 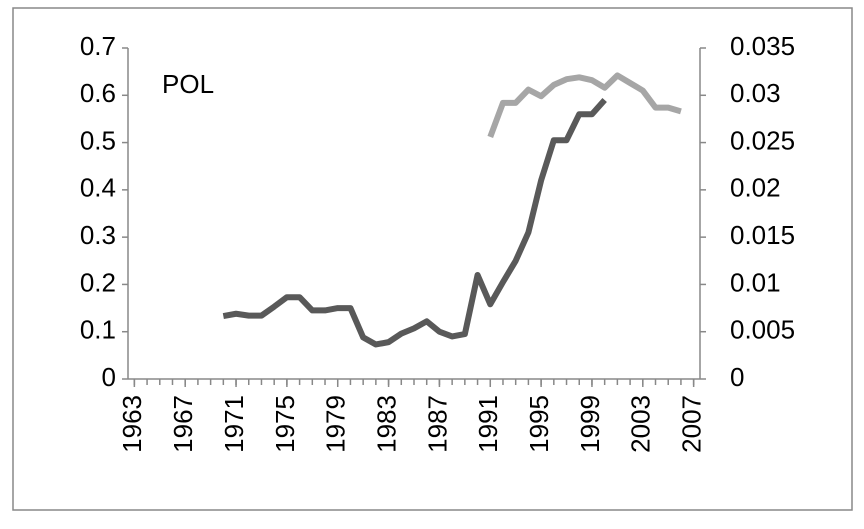 What do you see at coordinates (762, 140) in the screenshot?
I see `y2-tick-label: 0.025` at bounding box center [762, 140].